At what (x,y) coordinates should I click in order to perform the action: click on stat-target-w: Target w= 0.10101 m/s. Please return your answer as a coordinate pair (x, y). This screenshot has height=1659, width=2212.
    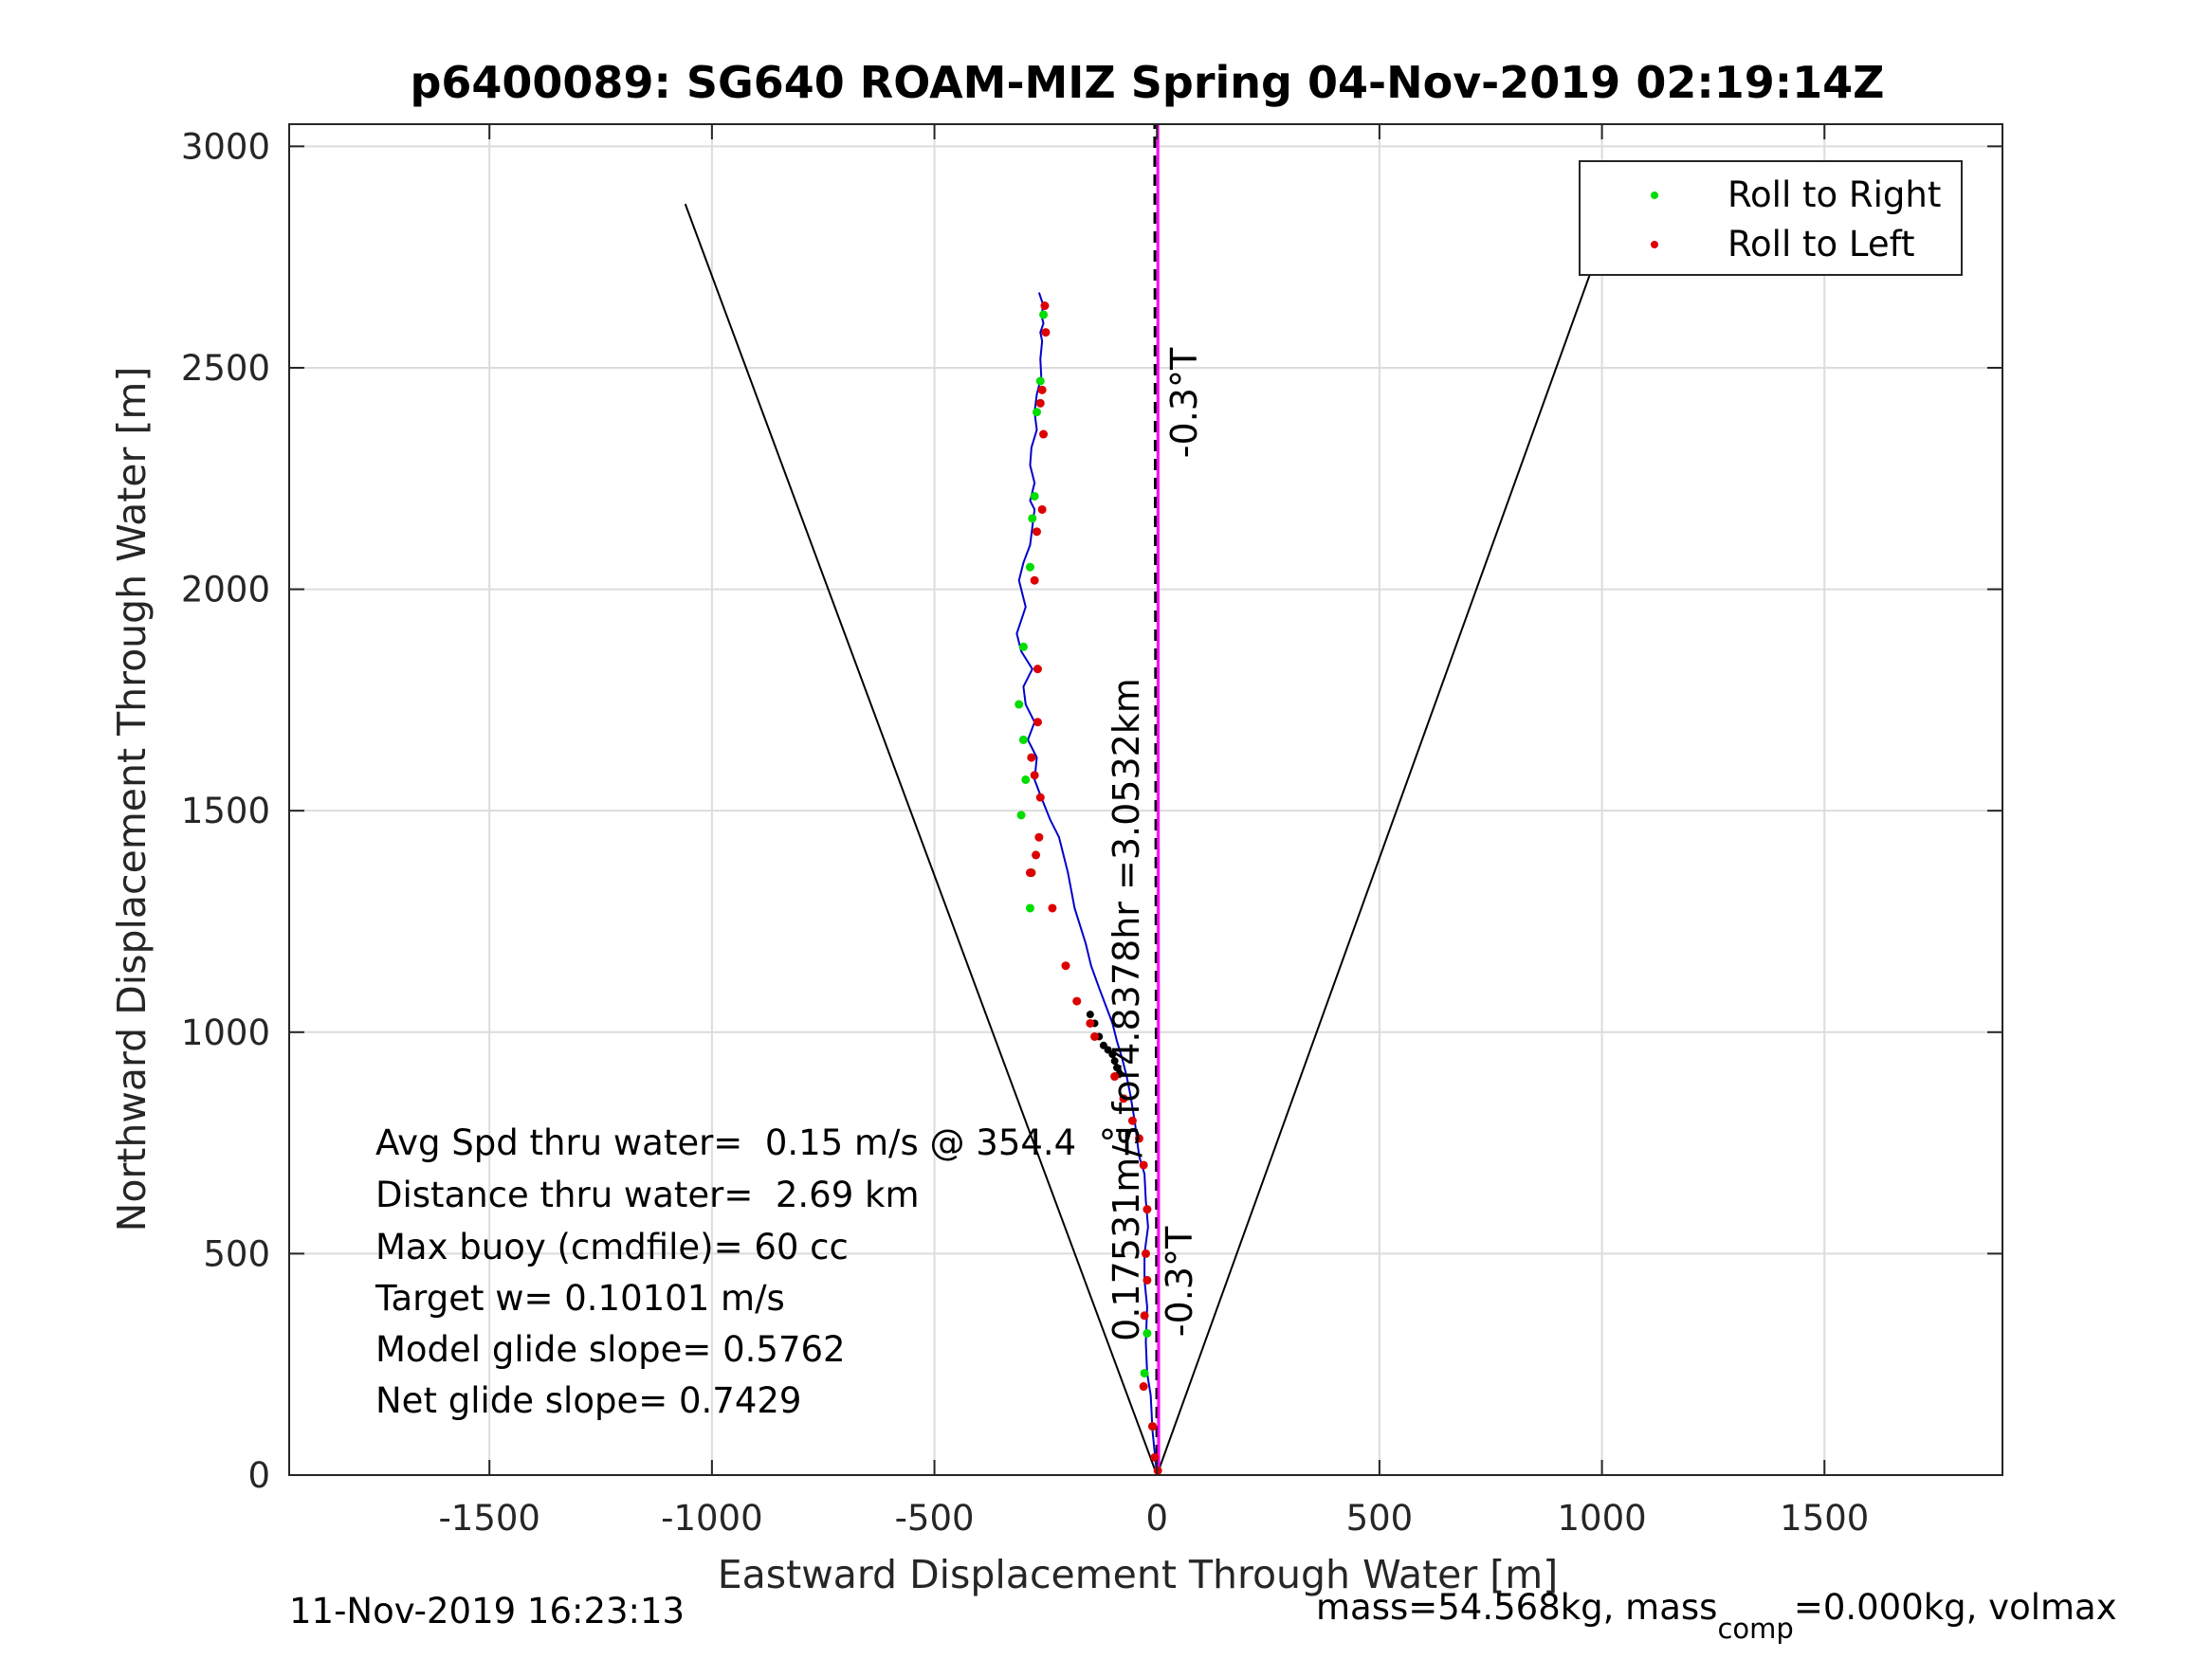
    Looking at the image, I should click on (580, 1298).